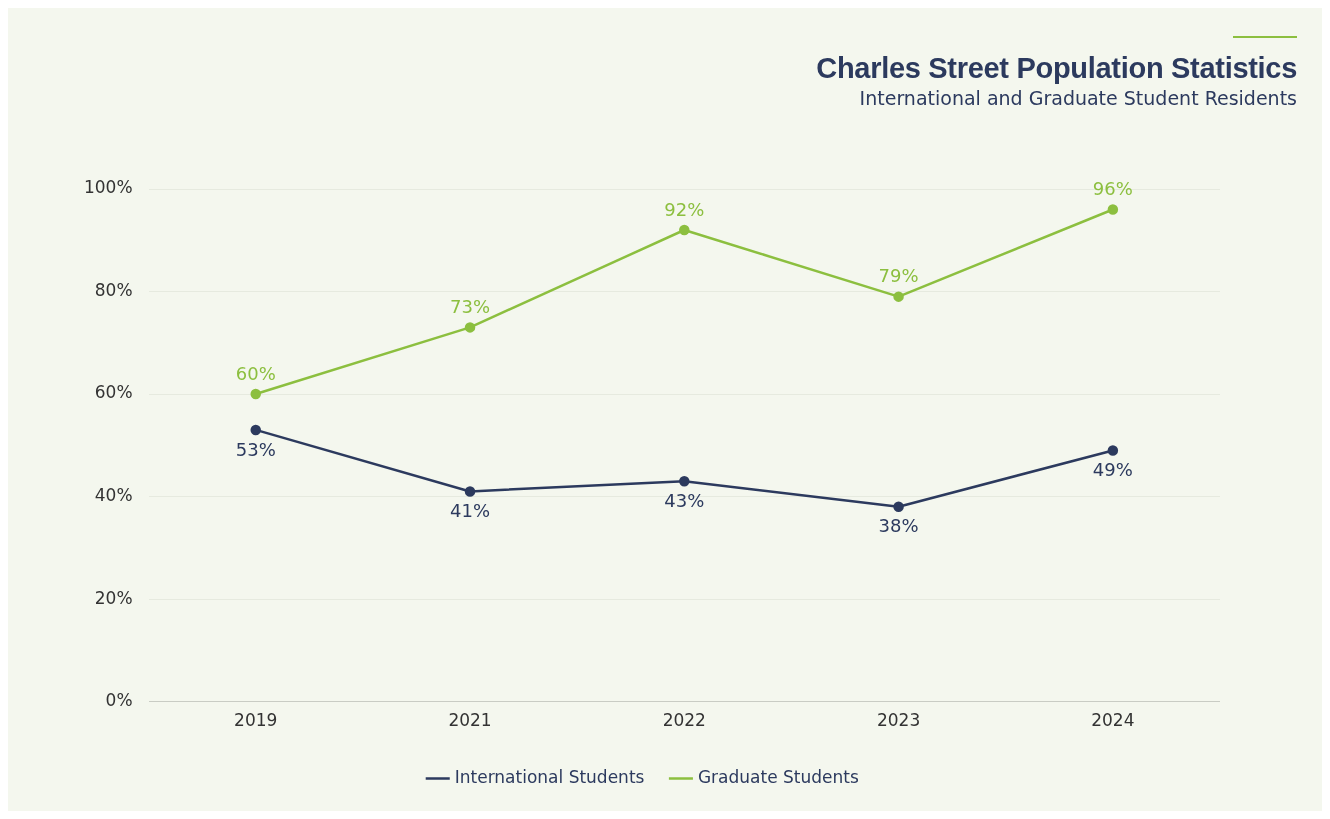 The height and width of the screenshot is (819, 1330). Describe the element at coordinates (898, 276) in the screenshot. I see `data-label: 79%` at that location.